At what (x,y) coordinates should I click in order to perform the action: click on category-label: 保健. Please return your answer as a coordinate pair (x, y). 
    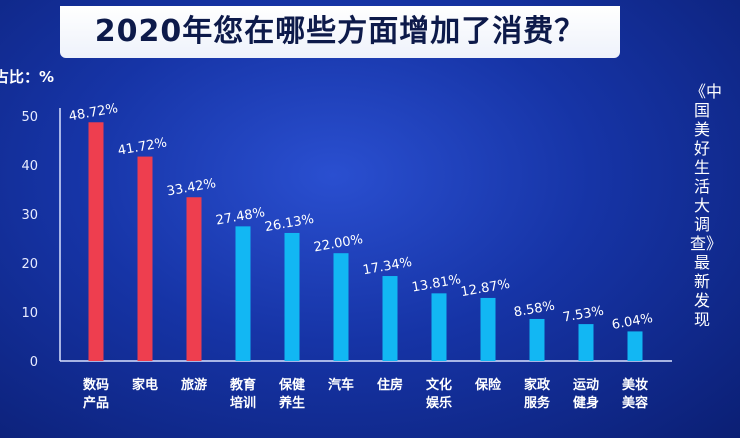
    Looking at the image, I should click on (291, 385).